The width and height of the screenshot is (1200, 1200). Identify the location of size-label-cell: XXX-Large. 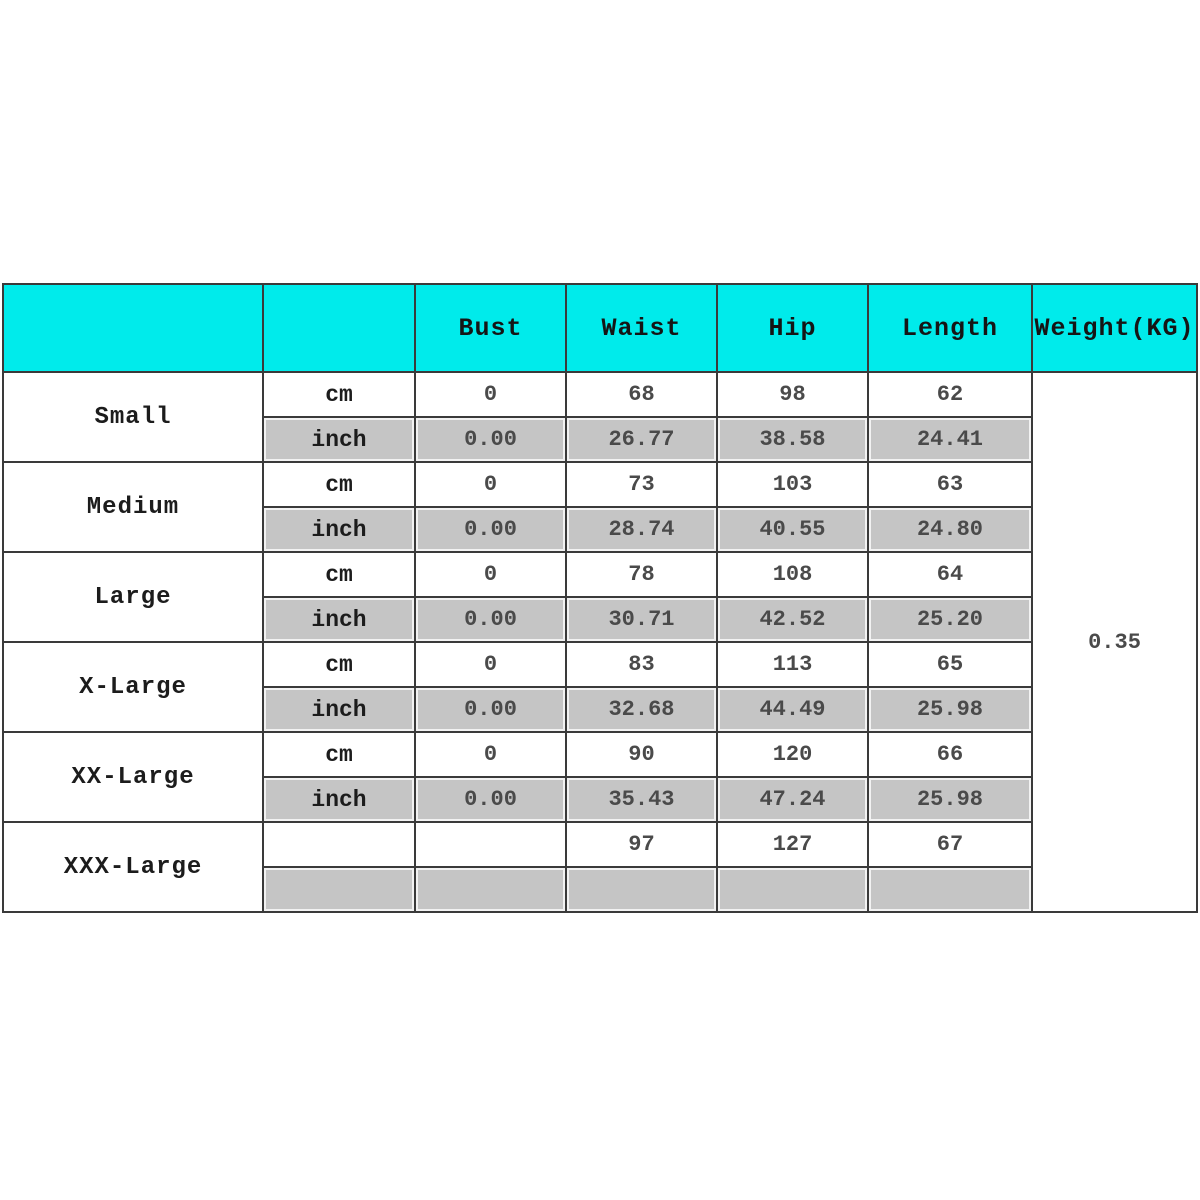
(133, 867).